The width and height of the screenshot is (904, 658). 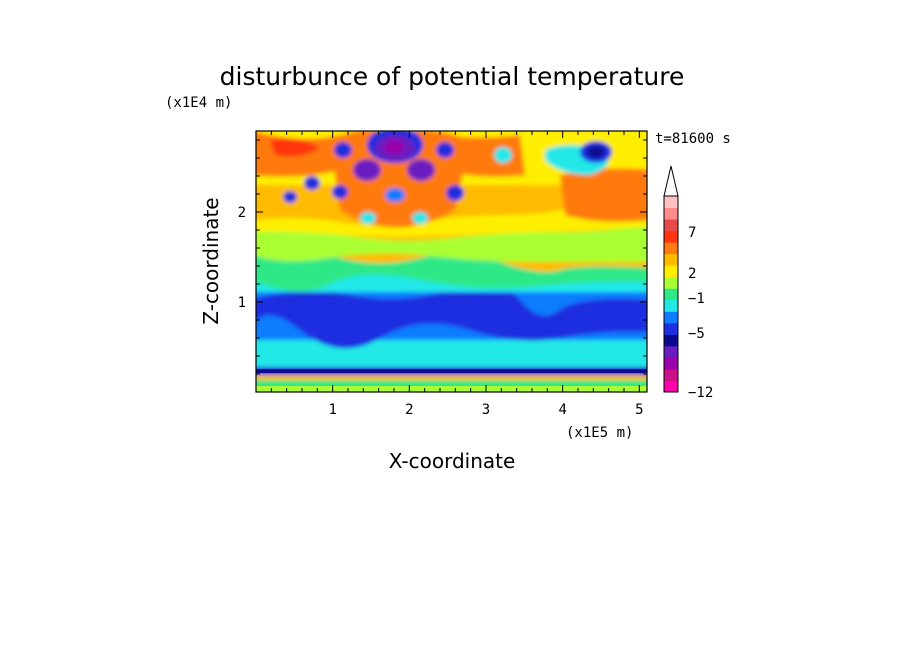 What do you see at coordinates (692, 233) in the screenshot?
I see `colorbar-tick-label: 7` at bounding box center [692, 233].